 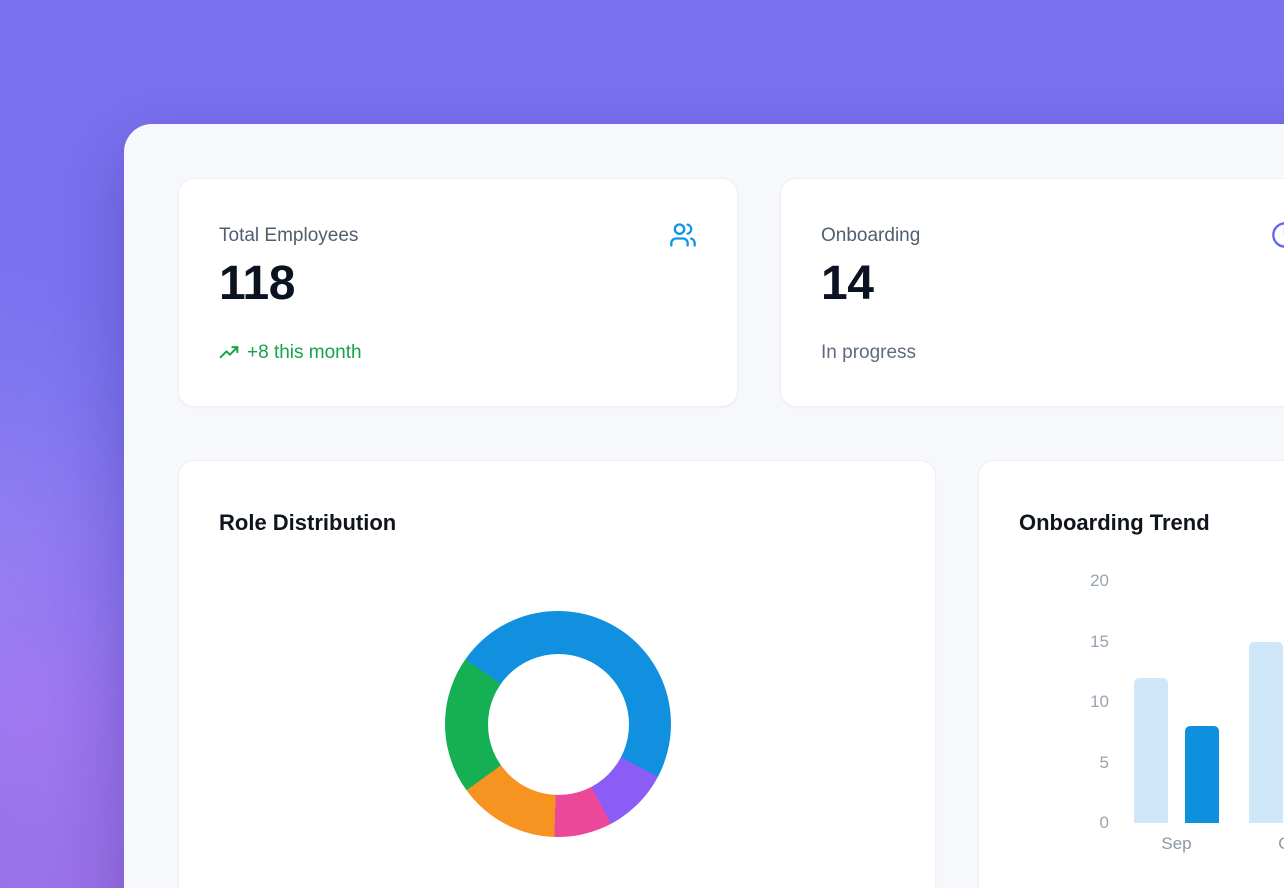 I want to click on role-donut-chart, so click(x=558, y=724).